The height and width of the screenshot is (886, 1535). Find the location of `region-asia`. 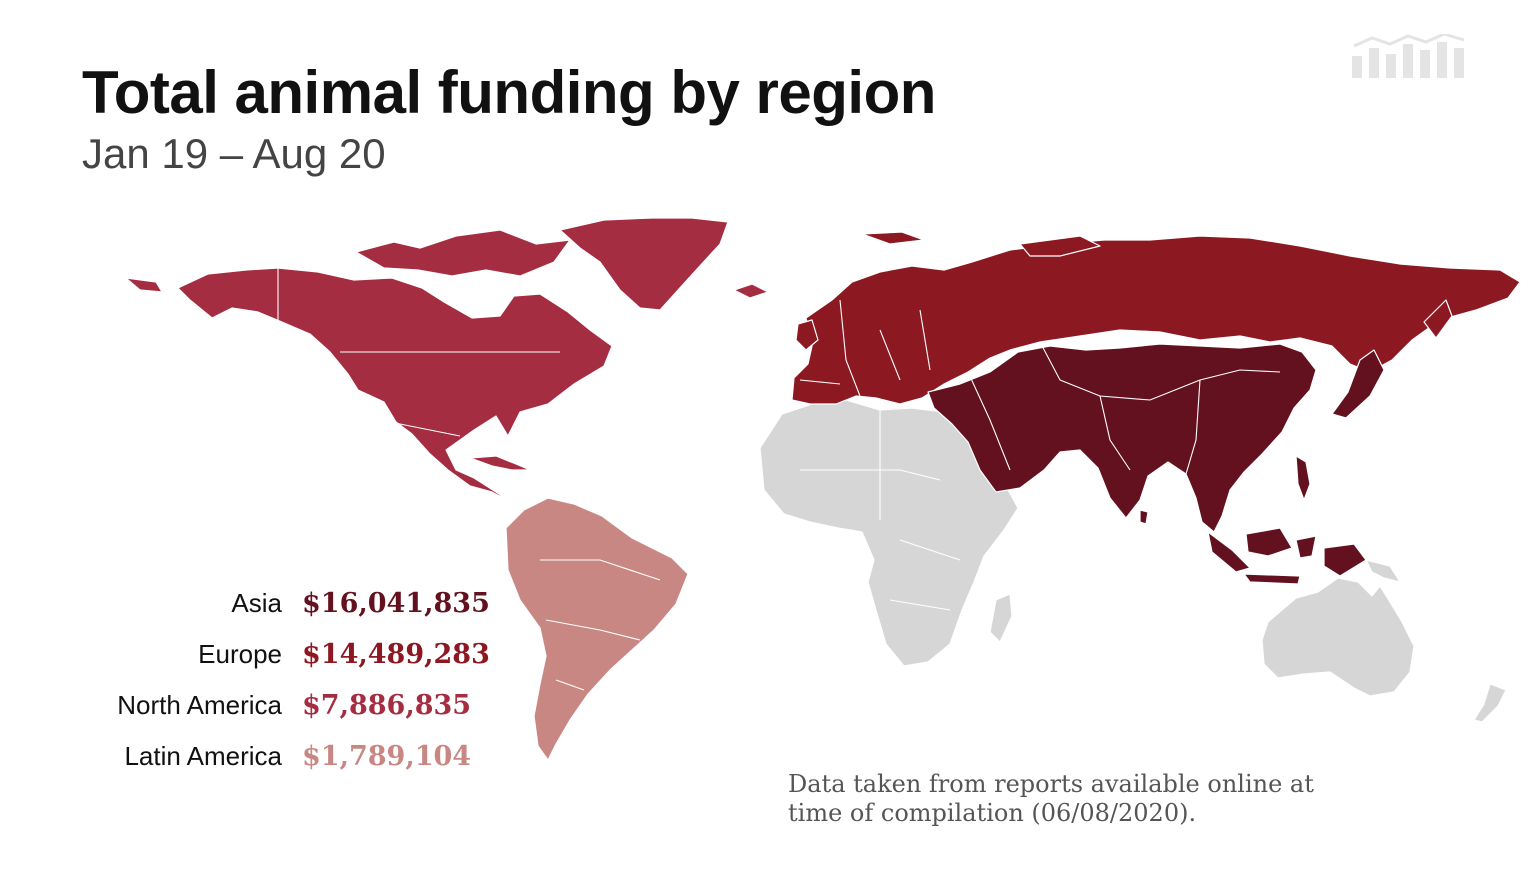

region-asia is located at coordinates (1190, 442).